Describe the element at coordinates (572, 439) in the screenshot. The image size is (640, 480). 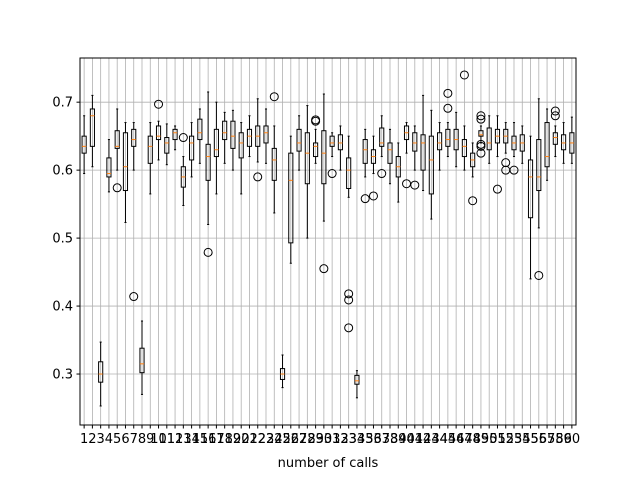
I see `x-tick-label: 60` at that location.